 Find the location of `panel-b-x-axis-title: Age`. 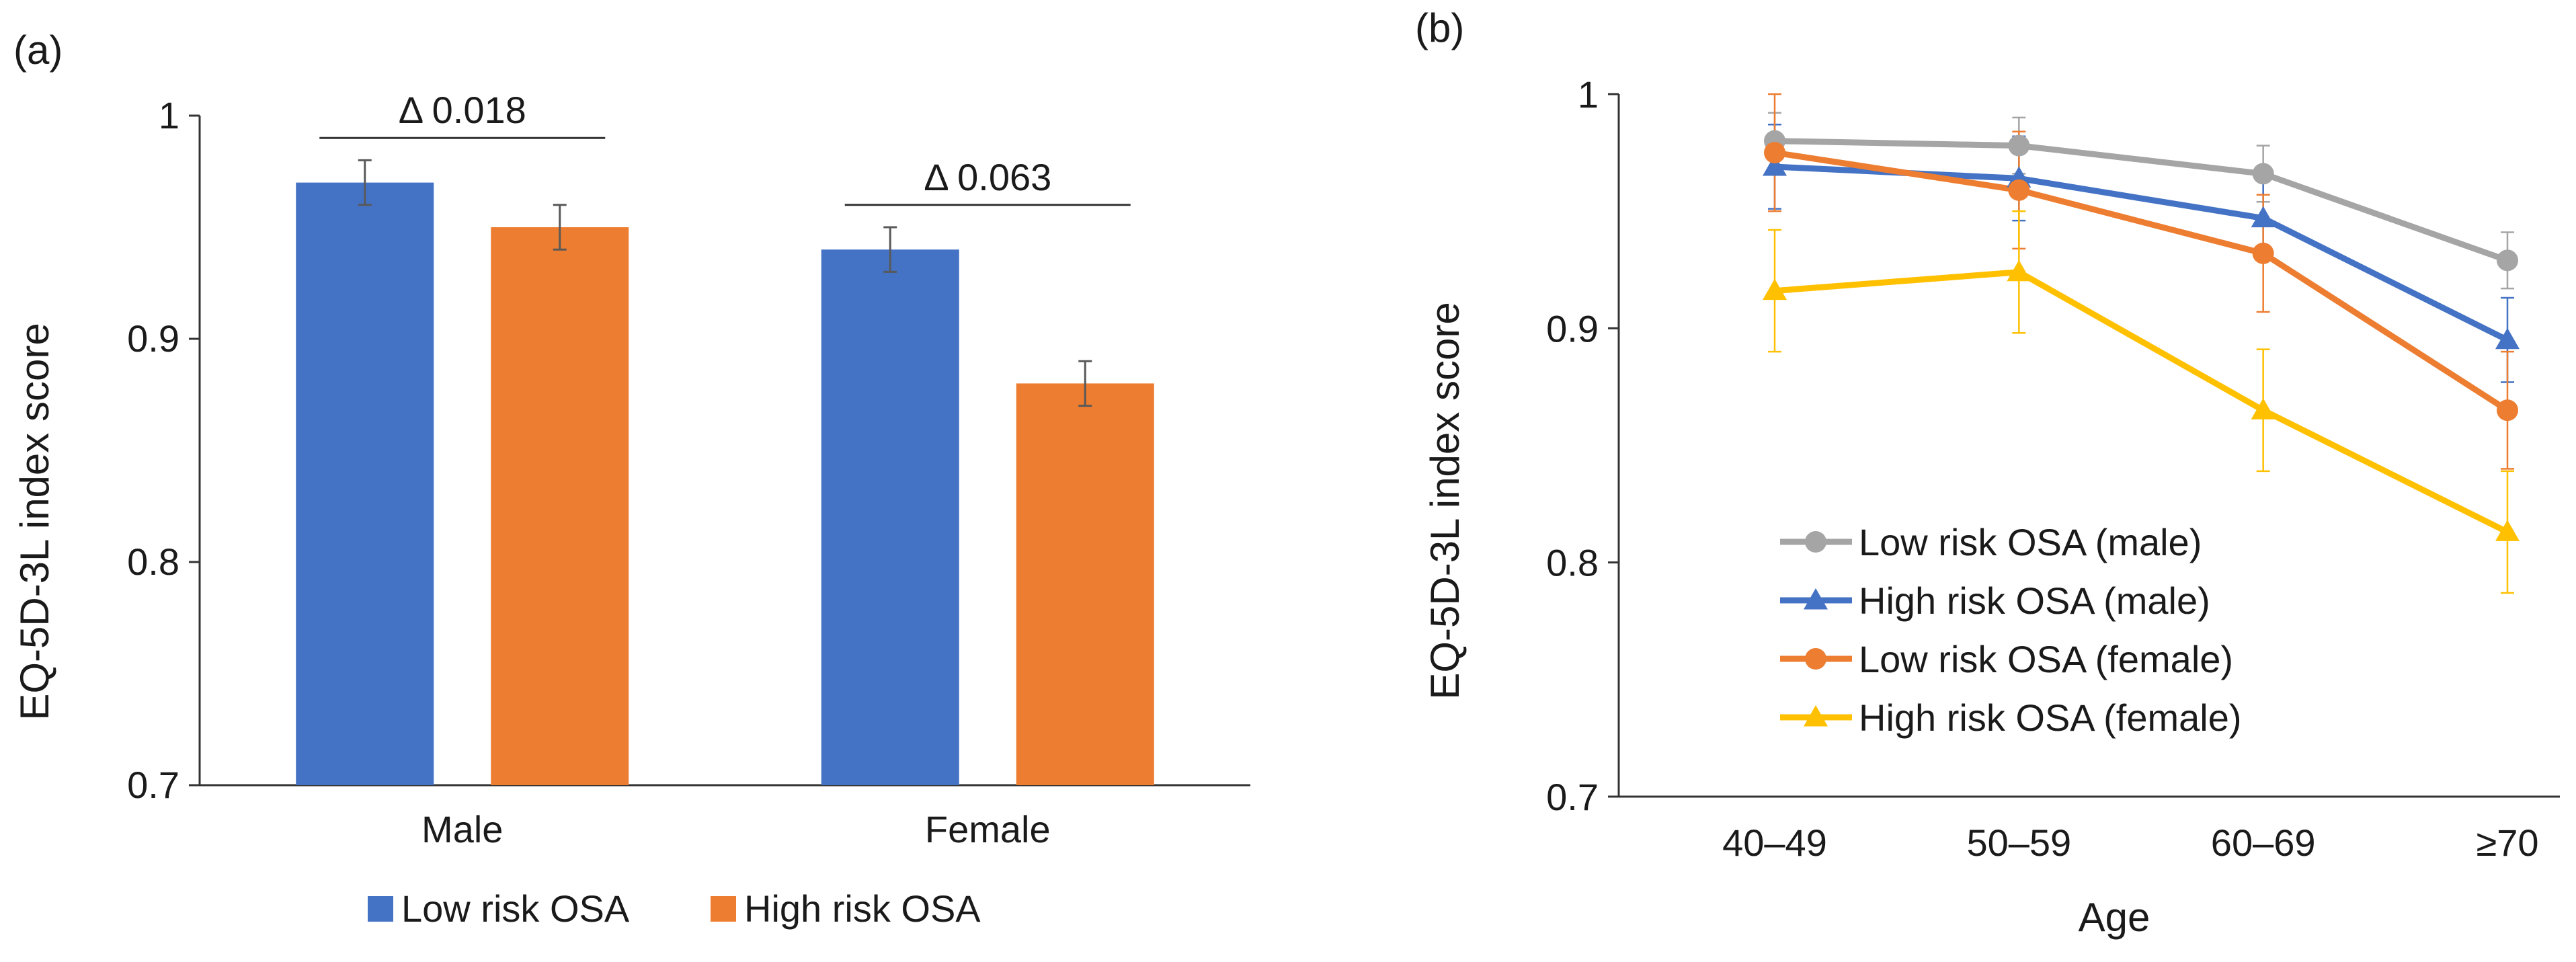

panel-b-x-axis-title: Age is located at coordinates (2114, 918).